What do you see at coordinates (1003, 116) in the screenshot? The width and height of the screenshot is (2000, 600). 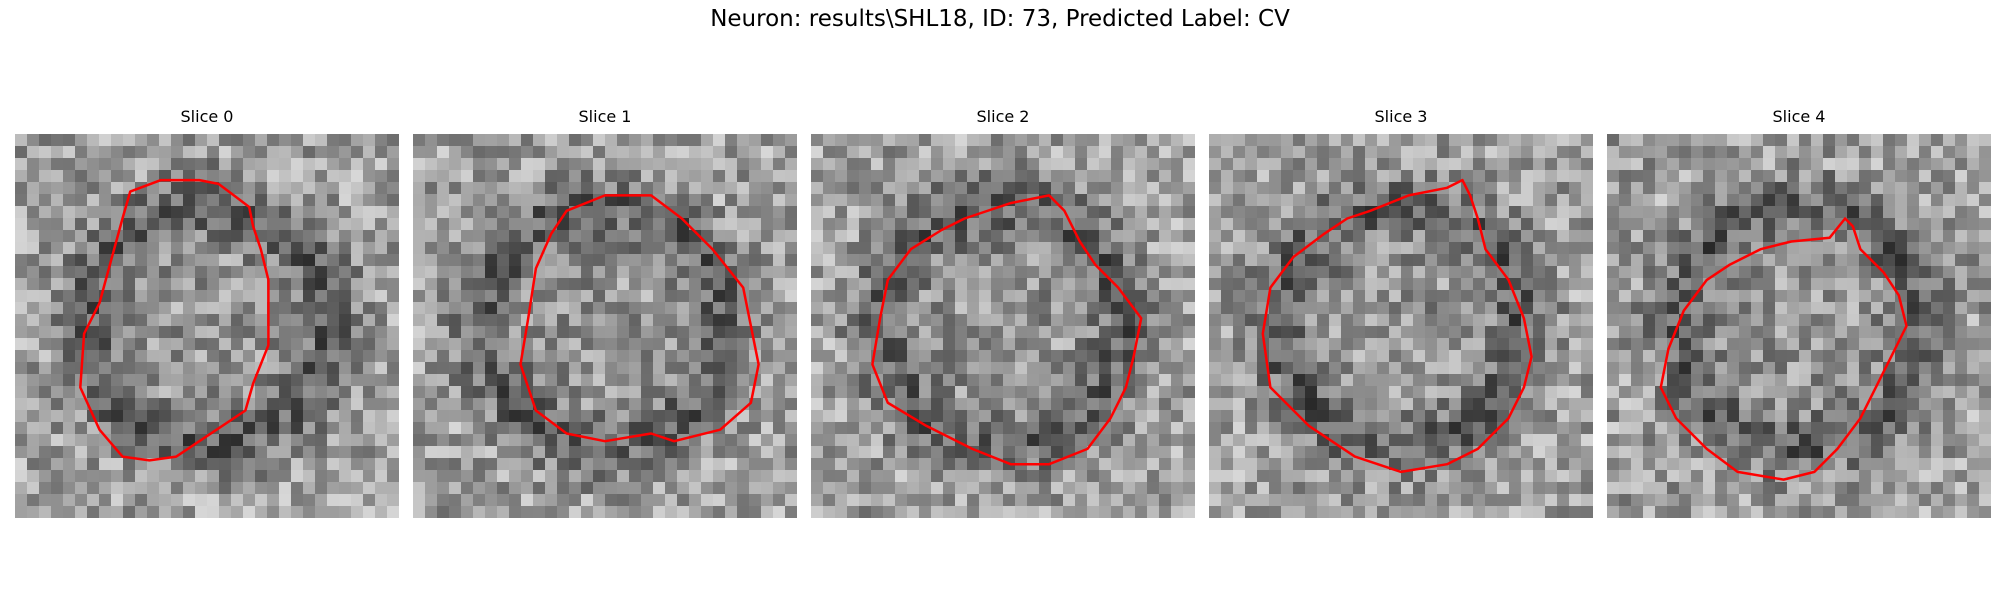 I see `slice-title-2: Slice 2` at bounding box center [1003, 116].